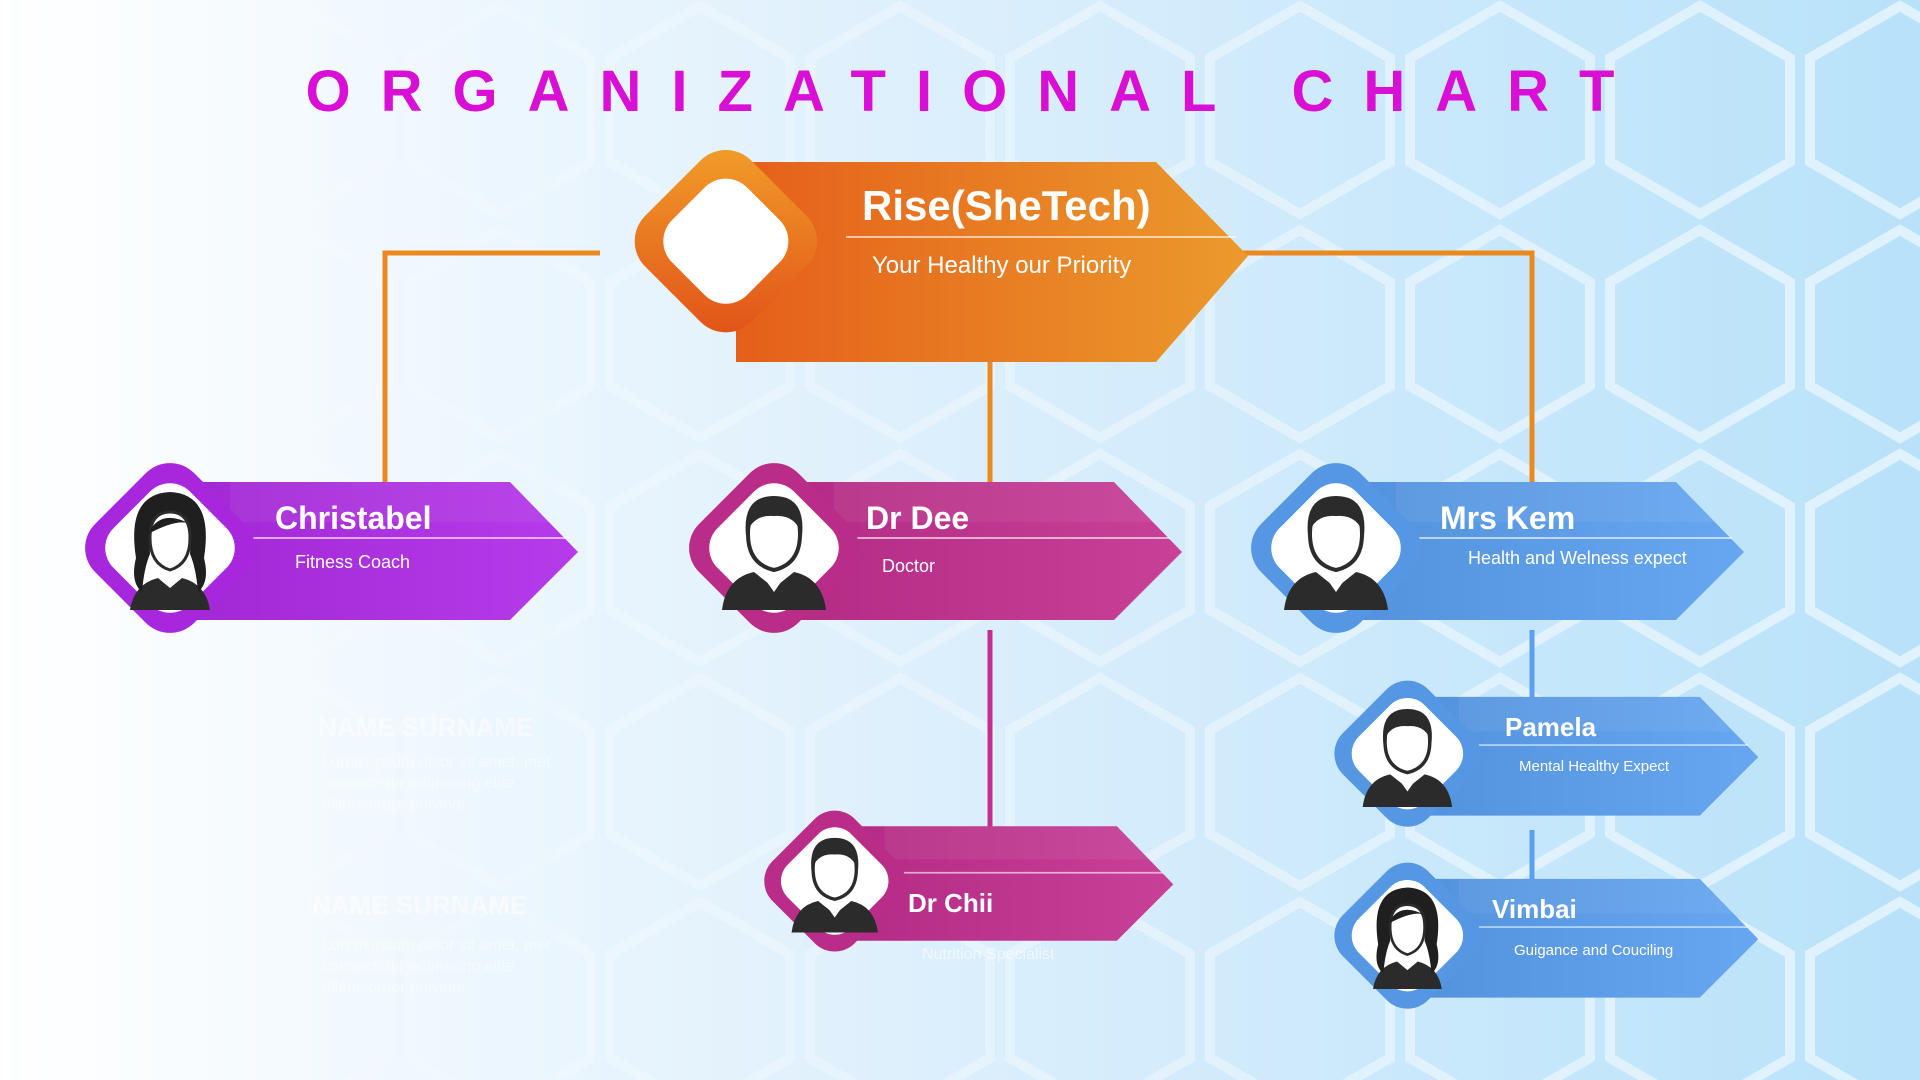 This screenshot has width=1920, height=1080. What do you see at coordinates (1534, 909) in the screenshot?
I see `member-name: Vimbai` at bounding box center [1534, 909].